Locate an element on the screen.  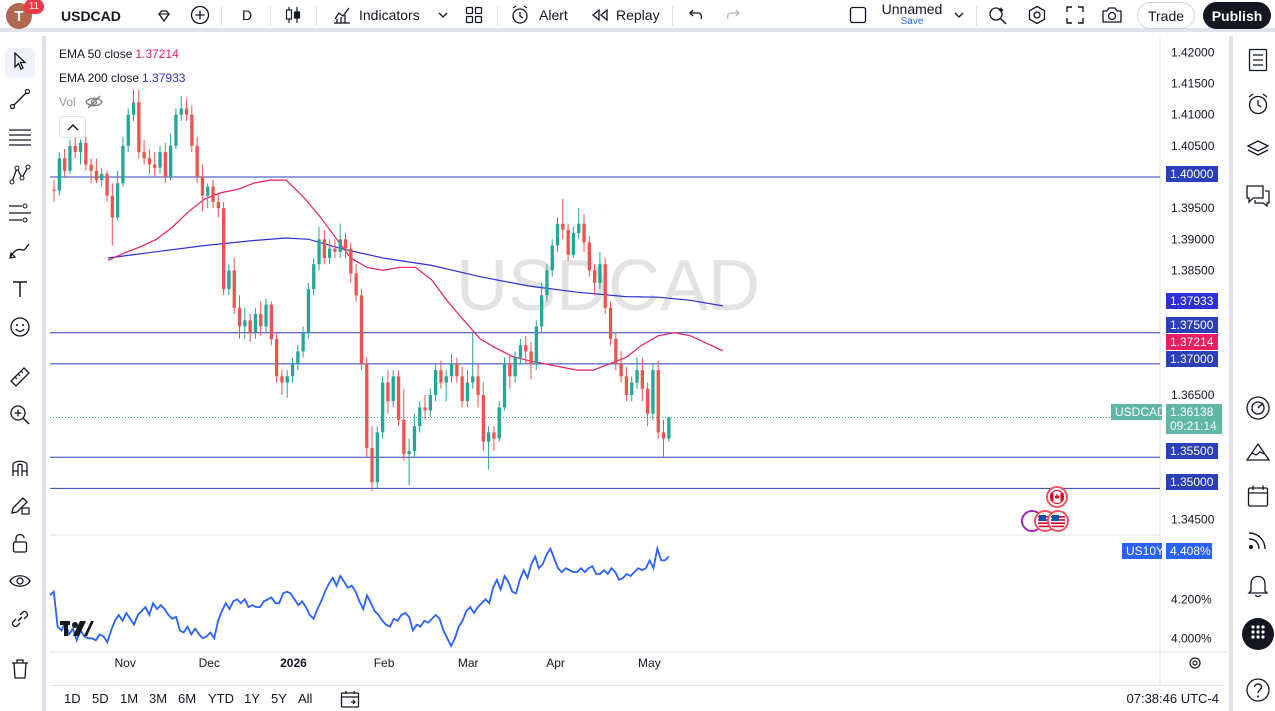
ruler-tool is located at coordinates (20, 379).